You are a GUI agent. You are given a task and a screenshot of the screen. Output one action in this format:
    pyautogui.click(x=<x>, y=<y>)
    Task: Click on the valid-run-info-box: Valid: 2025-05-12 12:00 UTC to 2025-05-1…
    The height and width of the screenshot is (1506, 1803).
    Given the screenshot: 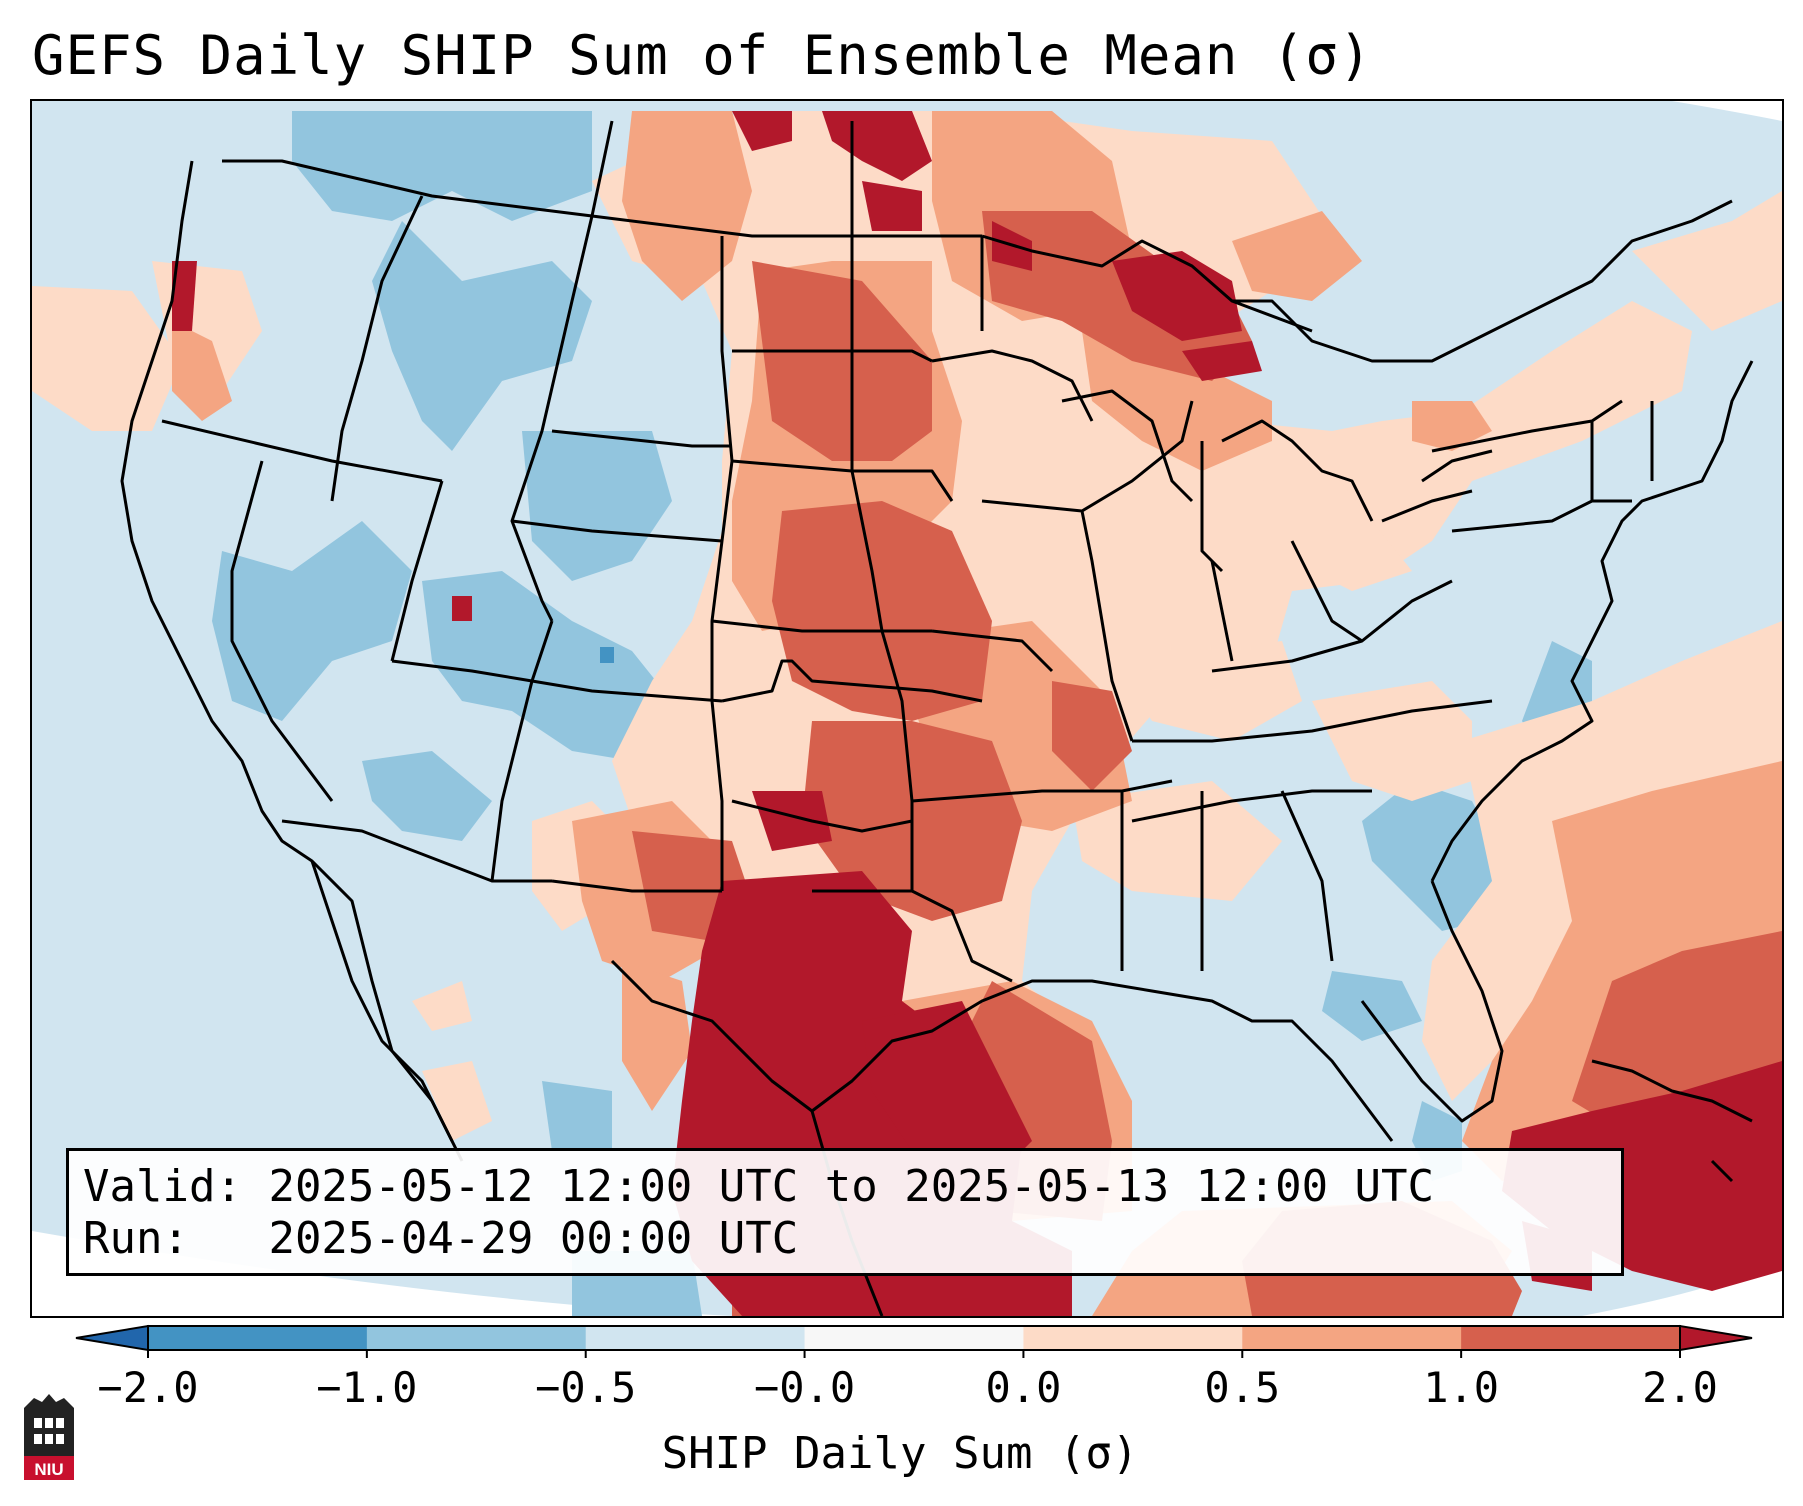 What is the action you would take?
    pyautogui.click(x=845, y=1212)
    